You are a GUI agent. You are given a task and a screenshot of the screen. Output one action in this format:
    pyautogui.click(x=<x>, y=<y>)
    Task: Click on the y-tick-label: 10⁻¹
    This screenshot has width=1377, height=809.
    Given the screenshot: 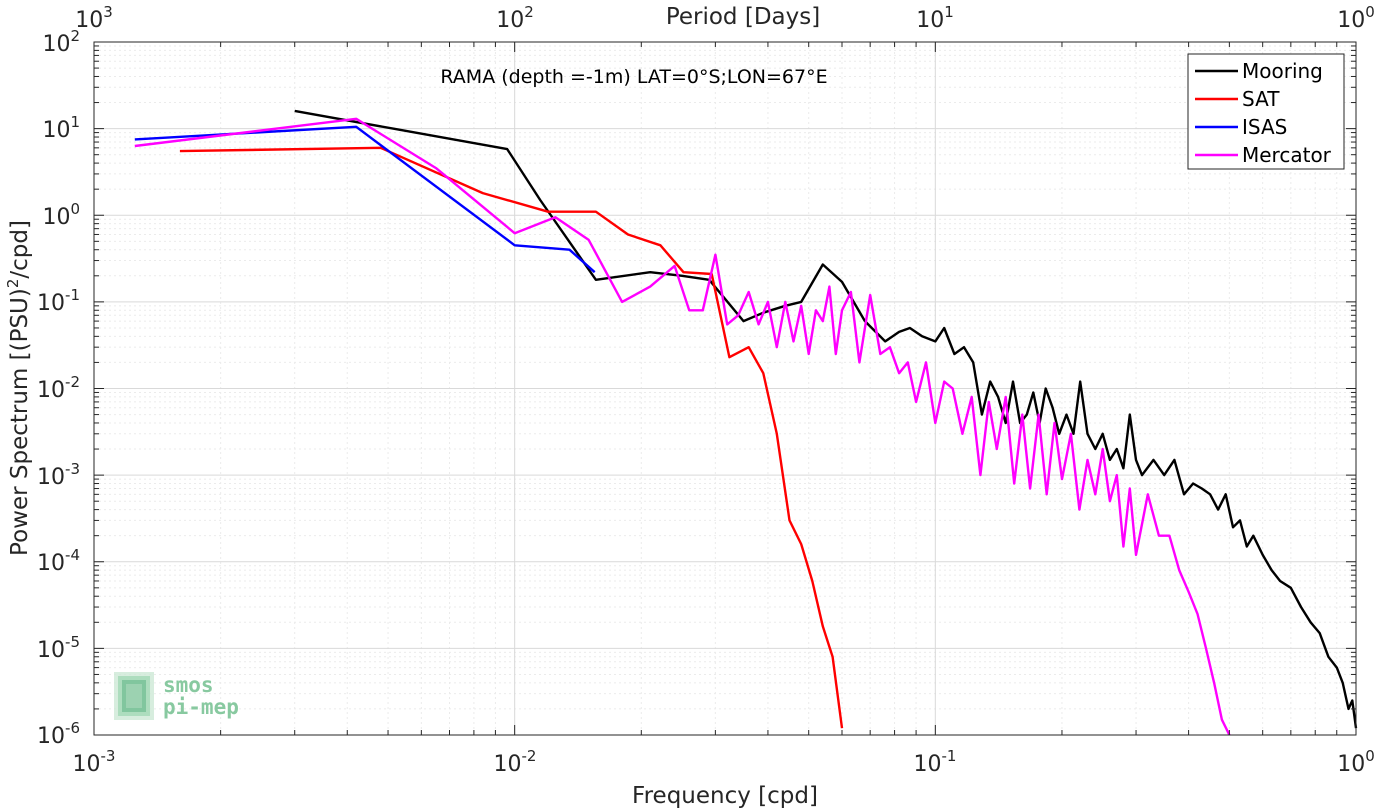 What is the action you would take?
    pyautogui.click(x=58, y=301)
    